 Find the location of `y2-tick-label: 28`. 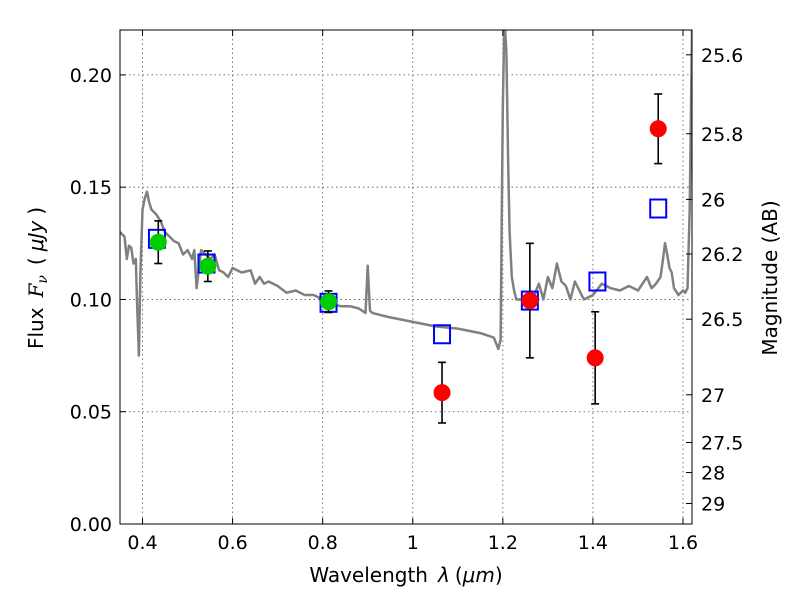

y2-tick-label: 28 is located at coordinates (713, 474).